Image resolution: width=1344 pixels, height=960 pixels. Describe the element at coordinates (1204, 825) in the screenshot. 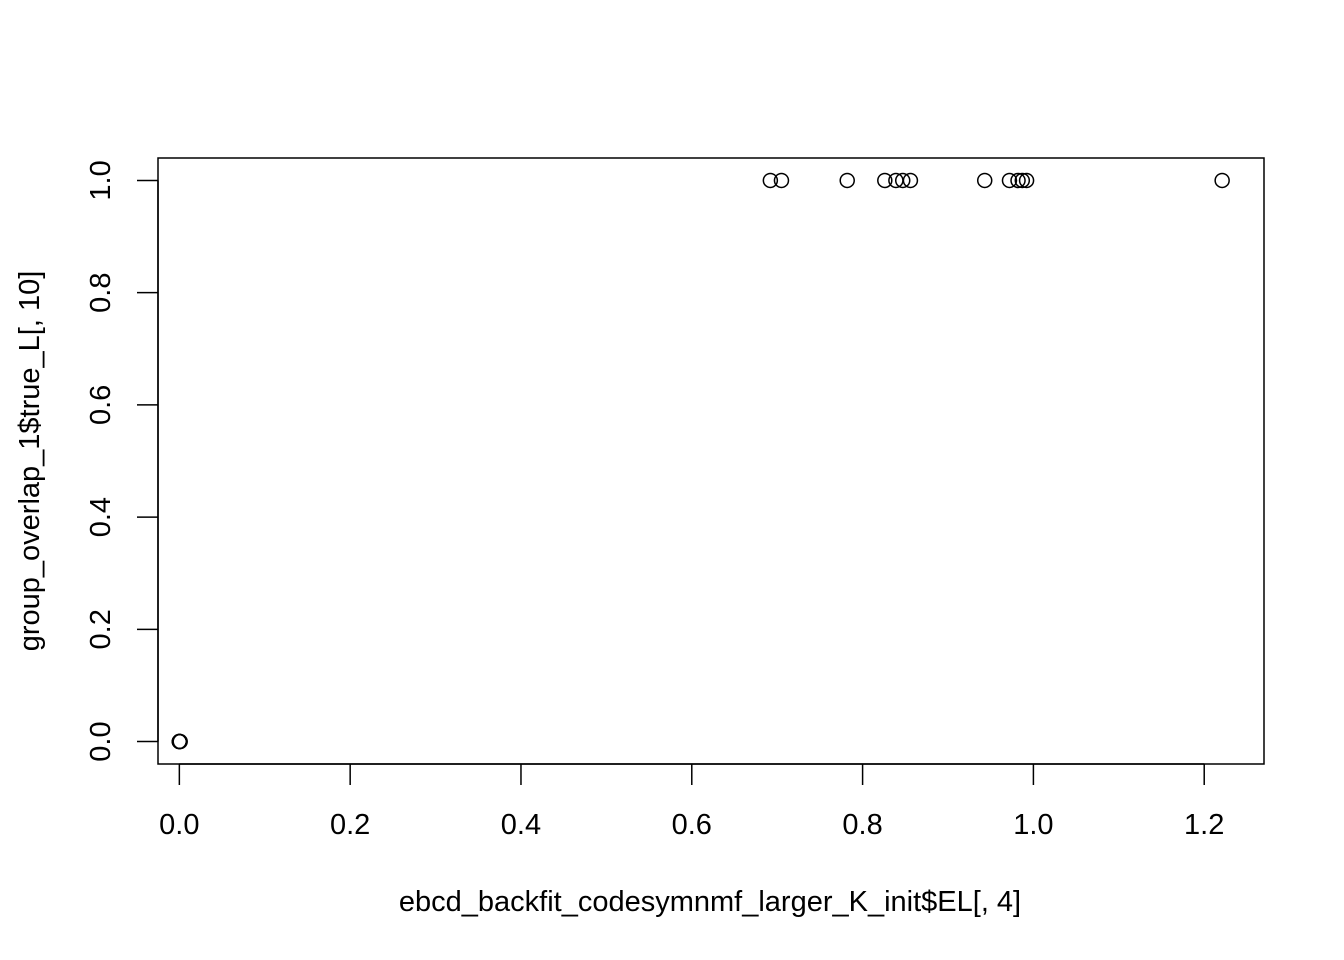

I see `x-tick-label: 1.2` at that location.